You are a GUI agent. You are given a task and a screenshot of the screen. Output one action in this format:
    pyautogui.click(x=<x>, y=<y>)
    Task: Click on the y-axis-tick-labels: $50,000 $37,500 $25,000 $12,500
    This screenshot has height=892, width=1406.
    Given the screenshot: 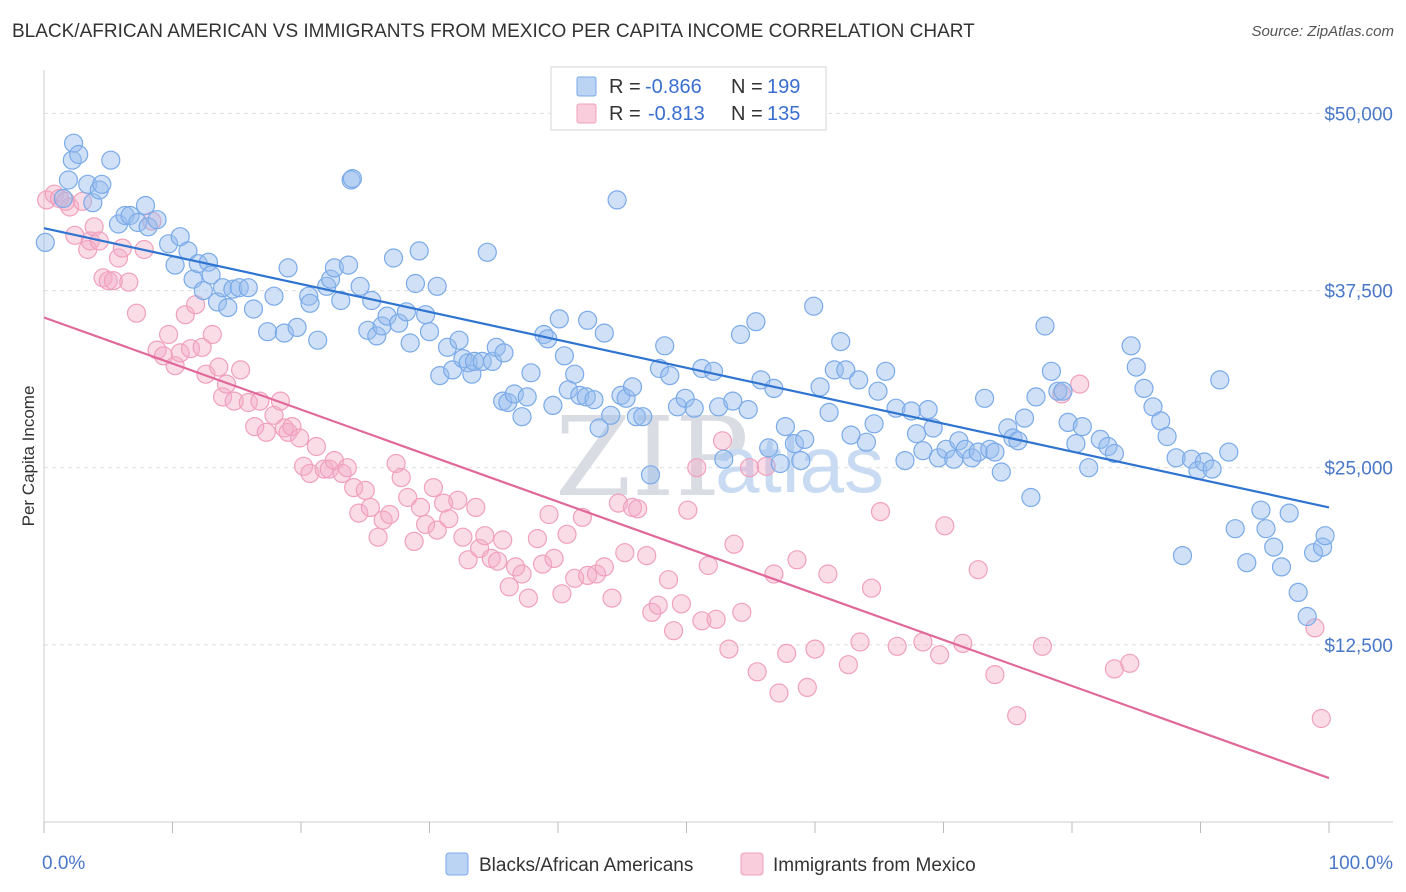 What is the action you would take?
    pyautogui.click(x=1358, y=380)
    